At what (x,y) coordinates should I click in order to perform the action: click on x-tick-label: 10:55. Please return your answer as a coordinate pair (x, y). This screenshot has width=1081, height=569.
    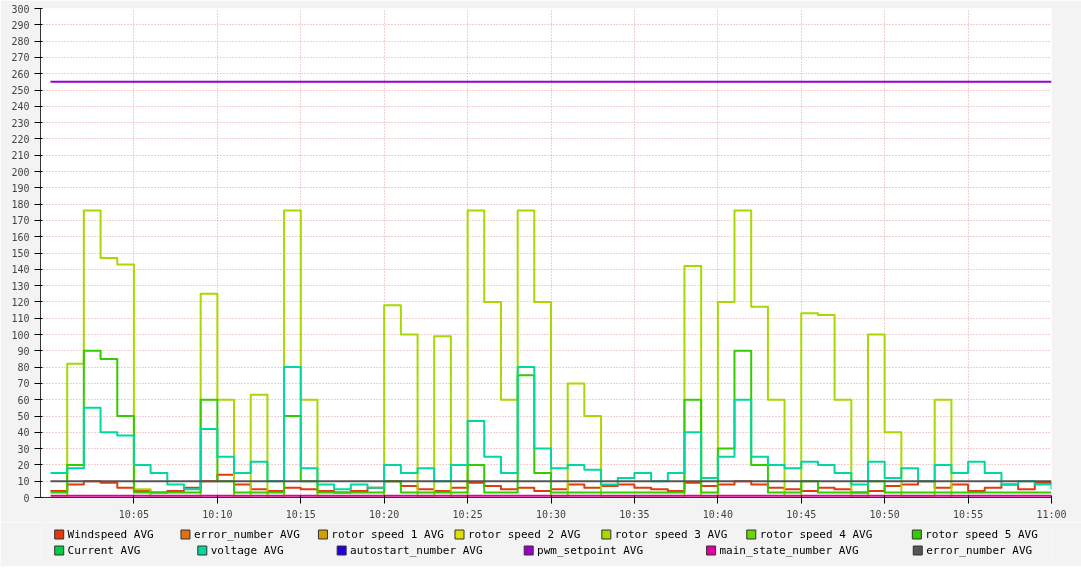
    Looking at the image, I should click on (968, 514).